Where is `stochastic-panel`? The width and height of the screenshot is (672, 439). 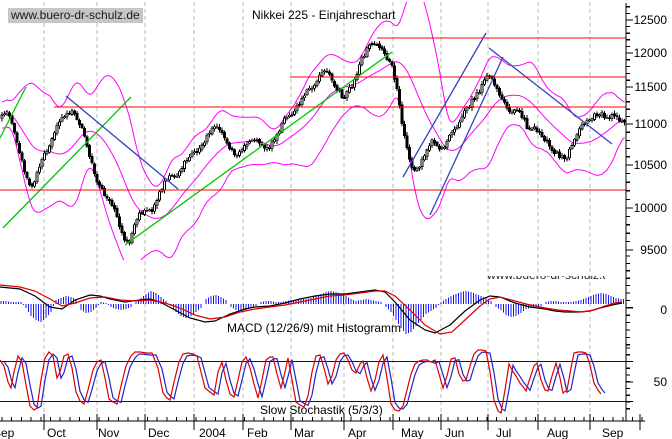 stochastic-panel is located at coordinates (313, 382).